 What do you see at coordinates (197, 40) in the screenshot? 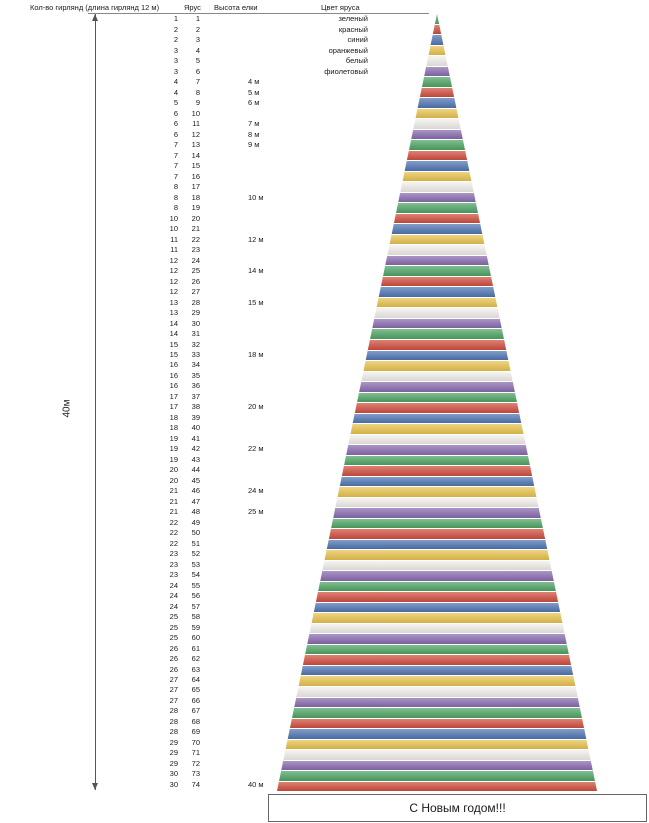
I see `tier-cell: 3` at bounding box center [197, 40].